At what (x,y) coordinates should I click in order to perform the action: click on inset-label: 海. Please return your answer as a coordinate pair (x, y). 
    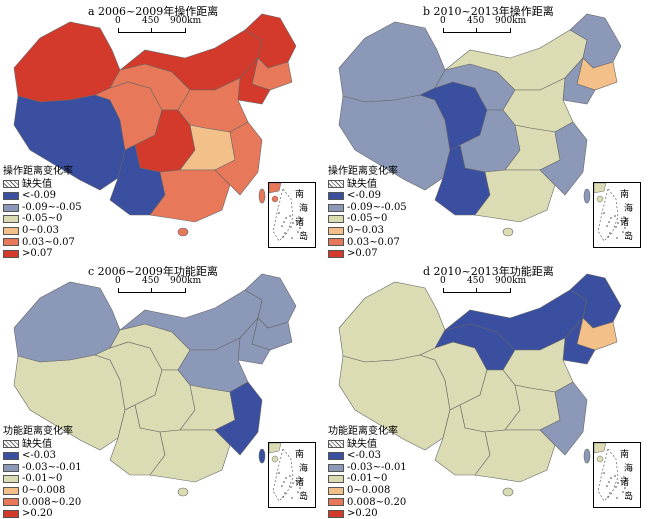
    Looking at the image, I should click on (304, 209).